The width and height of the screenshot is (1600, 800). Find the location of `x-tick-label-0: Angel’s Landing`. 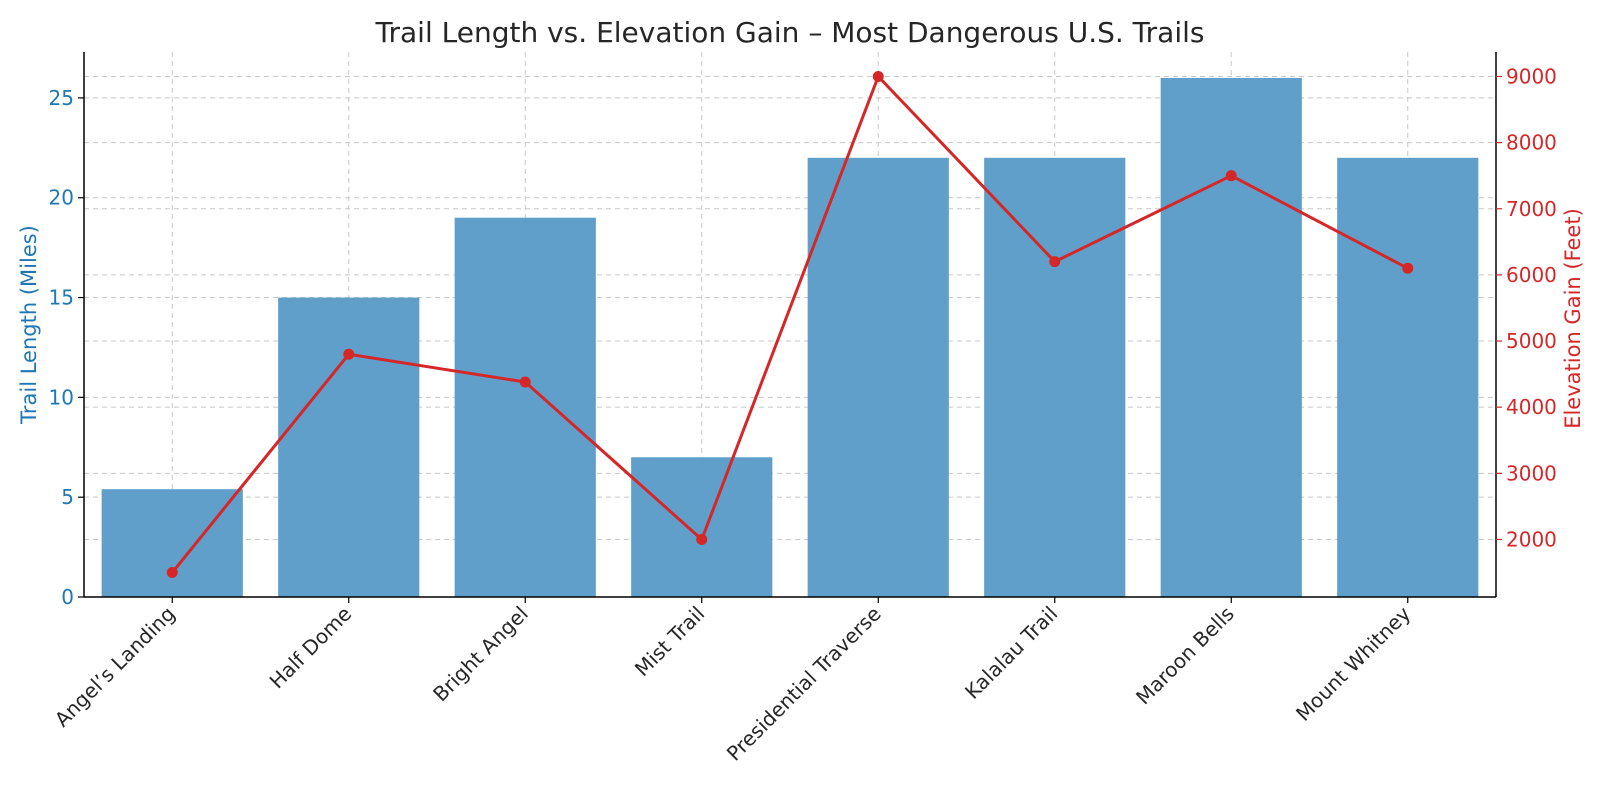

x-tick-label-0: Angel’s Landing is located at coordinates (115, 667).